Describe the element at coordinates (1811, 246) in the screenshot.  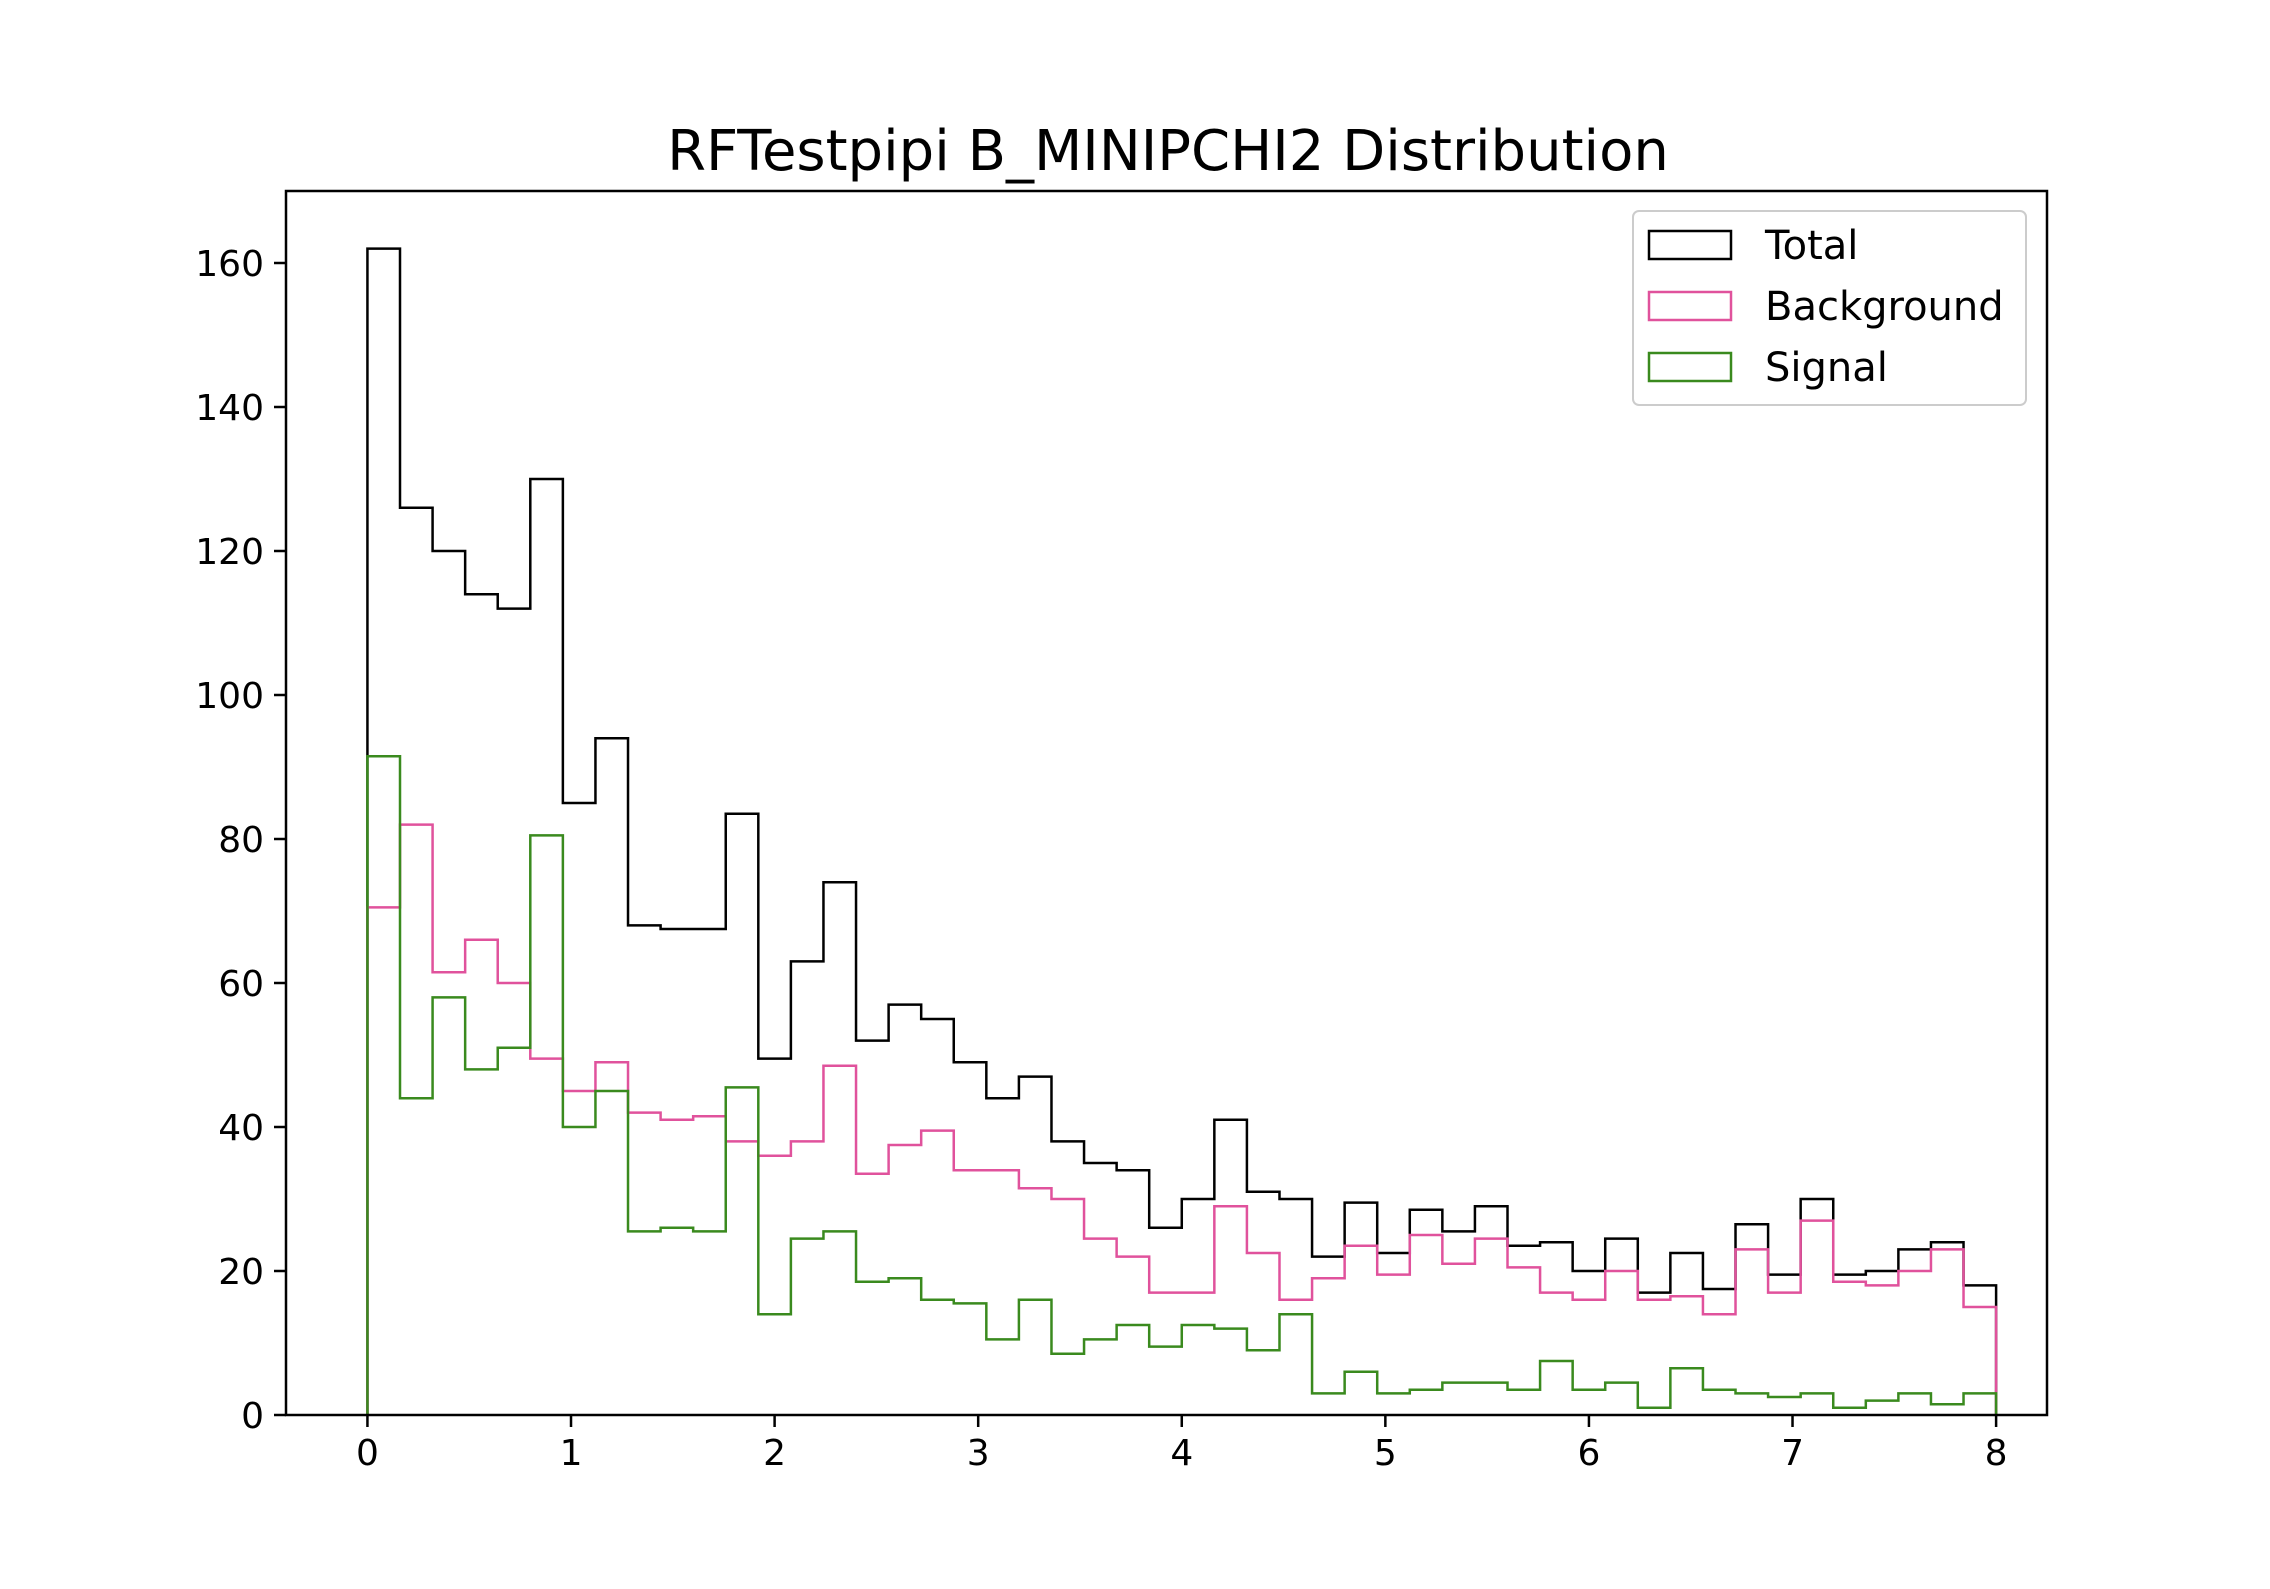
I see `legend-label-total: Total` at that location.